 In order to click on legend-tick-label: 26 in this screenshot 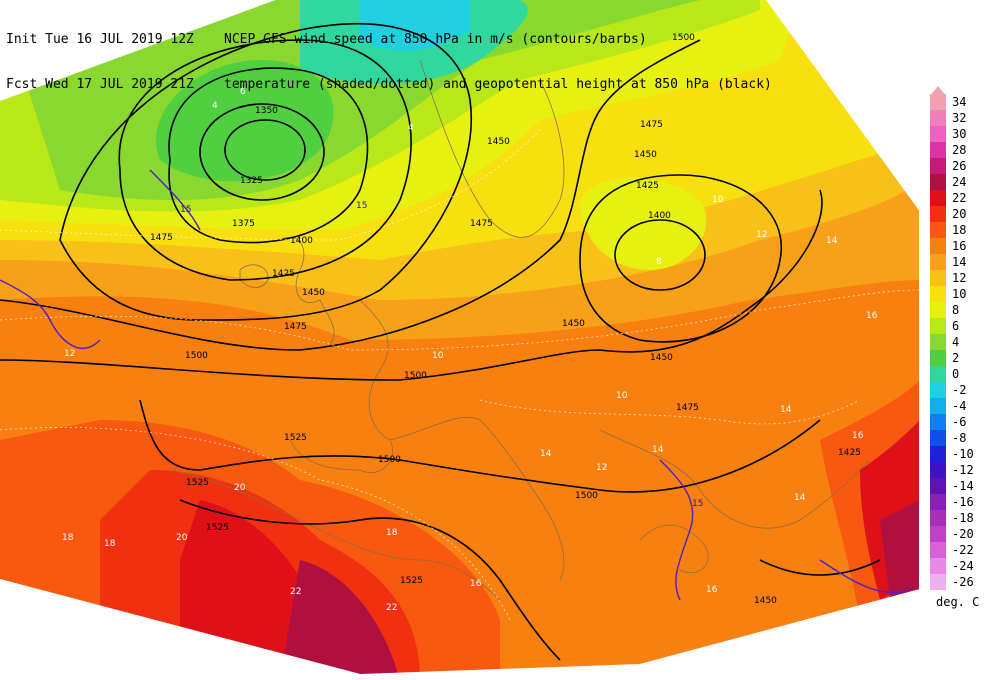, I will do `click(959, 166)`.